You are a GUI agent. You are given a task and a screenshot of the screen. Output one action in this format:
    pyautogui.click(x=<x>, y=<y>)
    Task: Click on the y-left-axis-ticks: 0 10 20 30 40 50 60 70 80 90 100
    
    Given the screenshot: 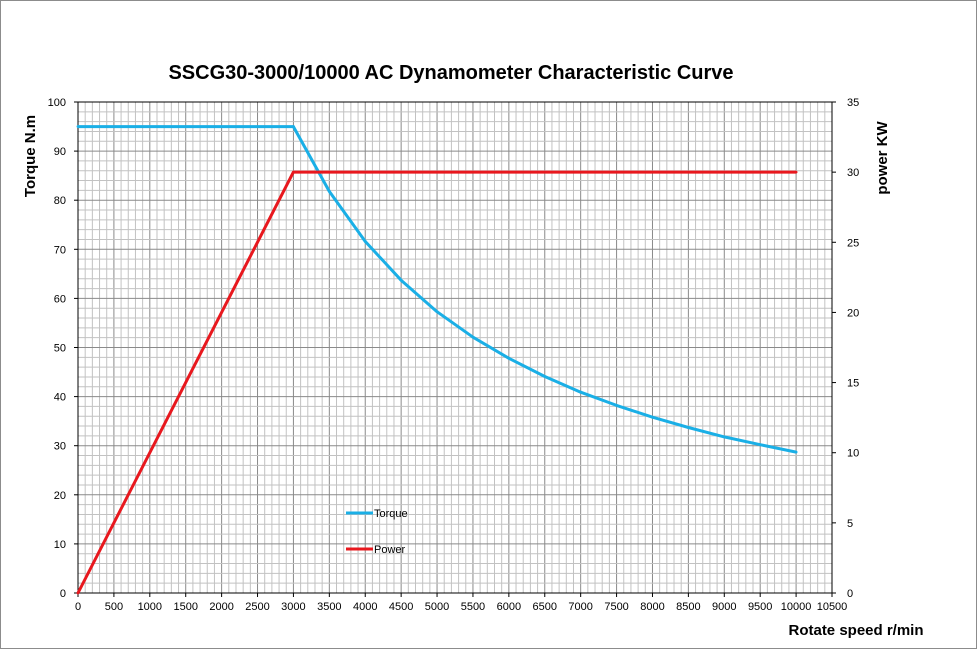 What is the action you would take?
    pyautogui.click(x=63, y=348)
    